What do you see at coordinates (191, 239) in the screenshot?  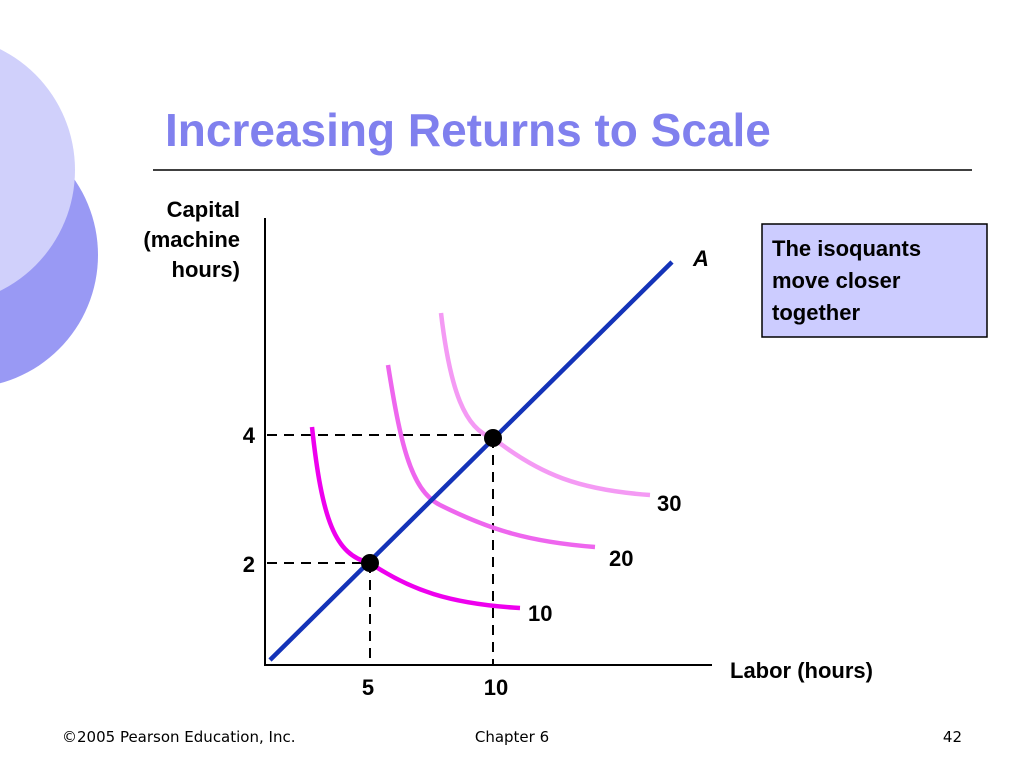 I see `y-axis-label: (machine` at bounding box center [191, 239].